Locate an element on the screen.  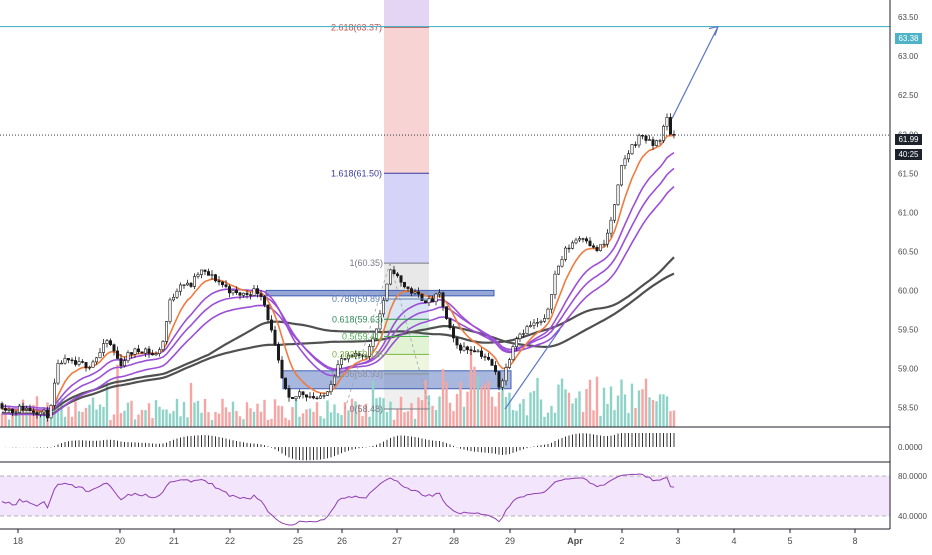
current-price-tag: 61.99 is located at coordinates (908, 139).